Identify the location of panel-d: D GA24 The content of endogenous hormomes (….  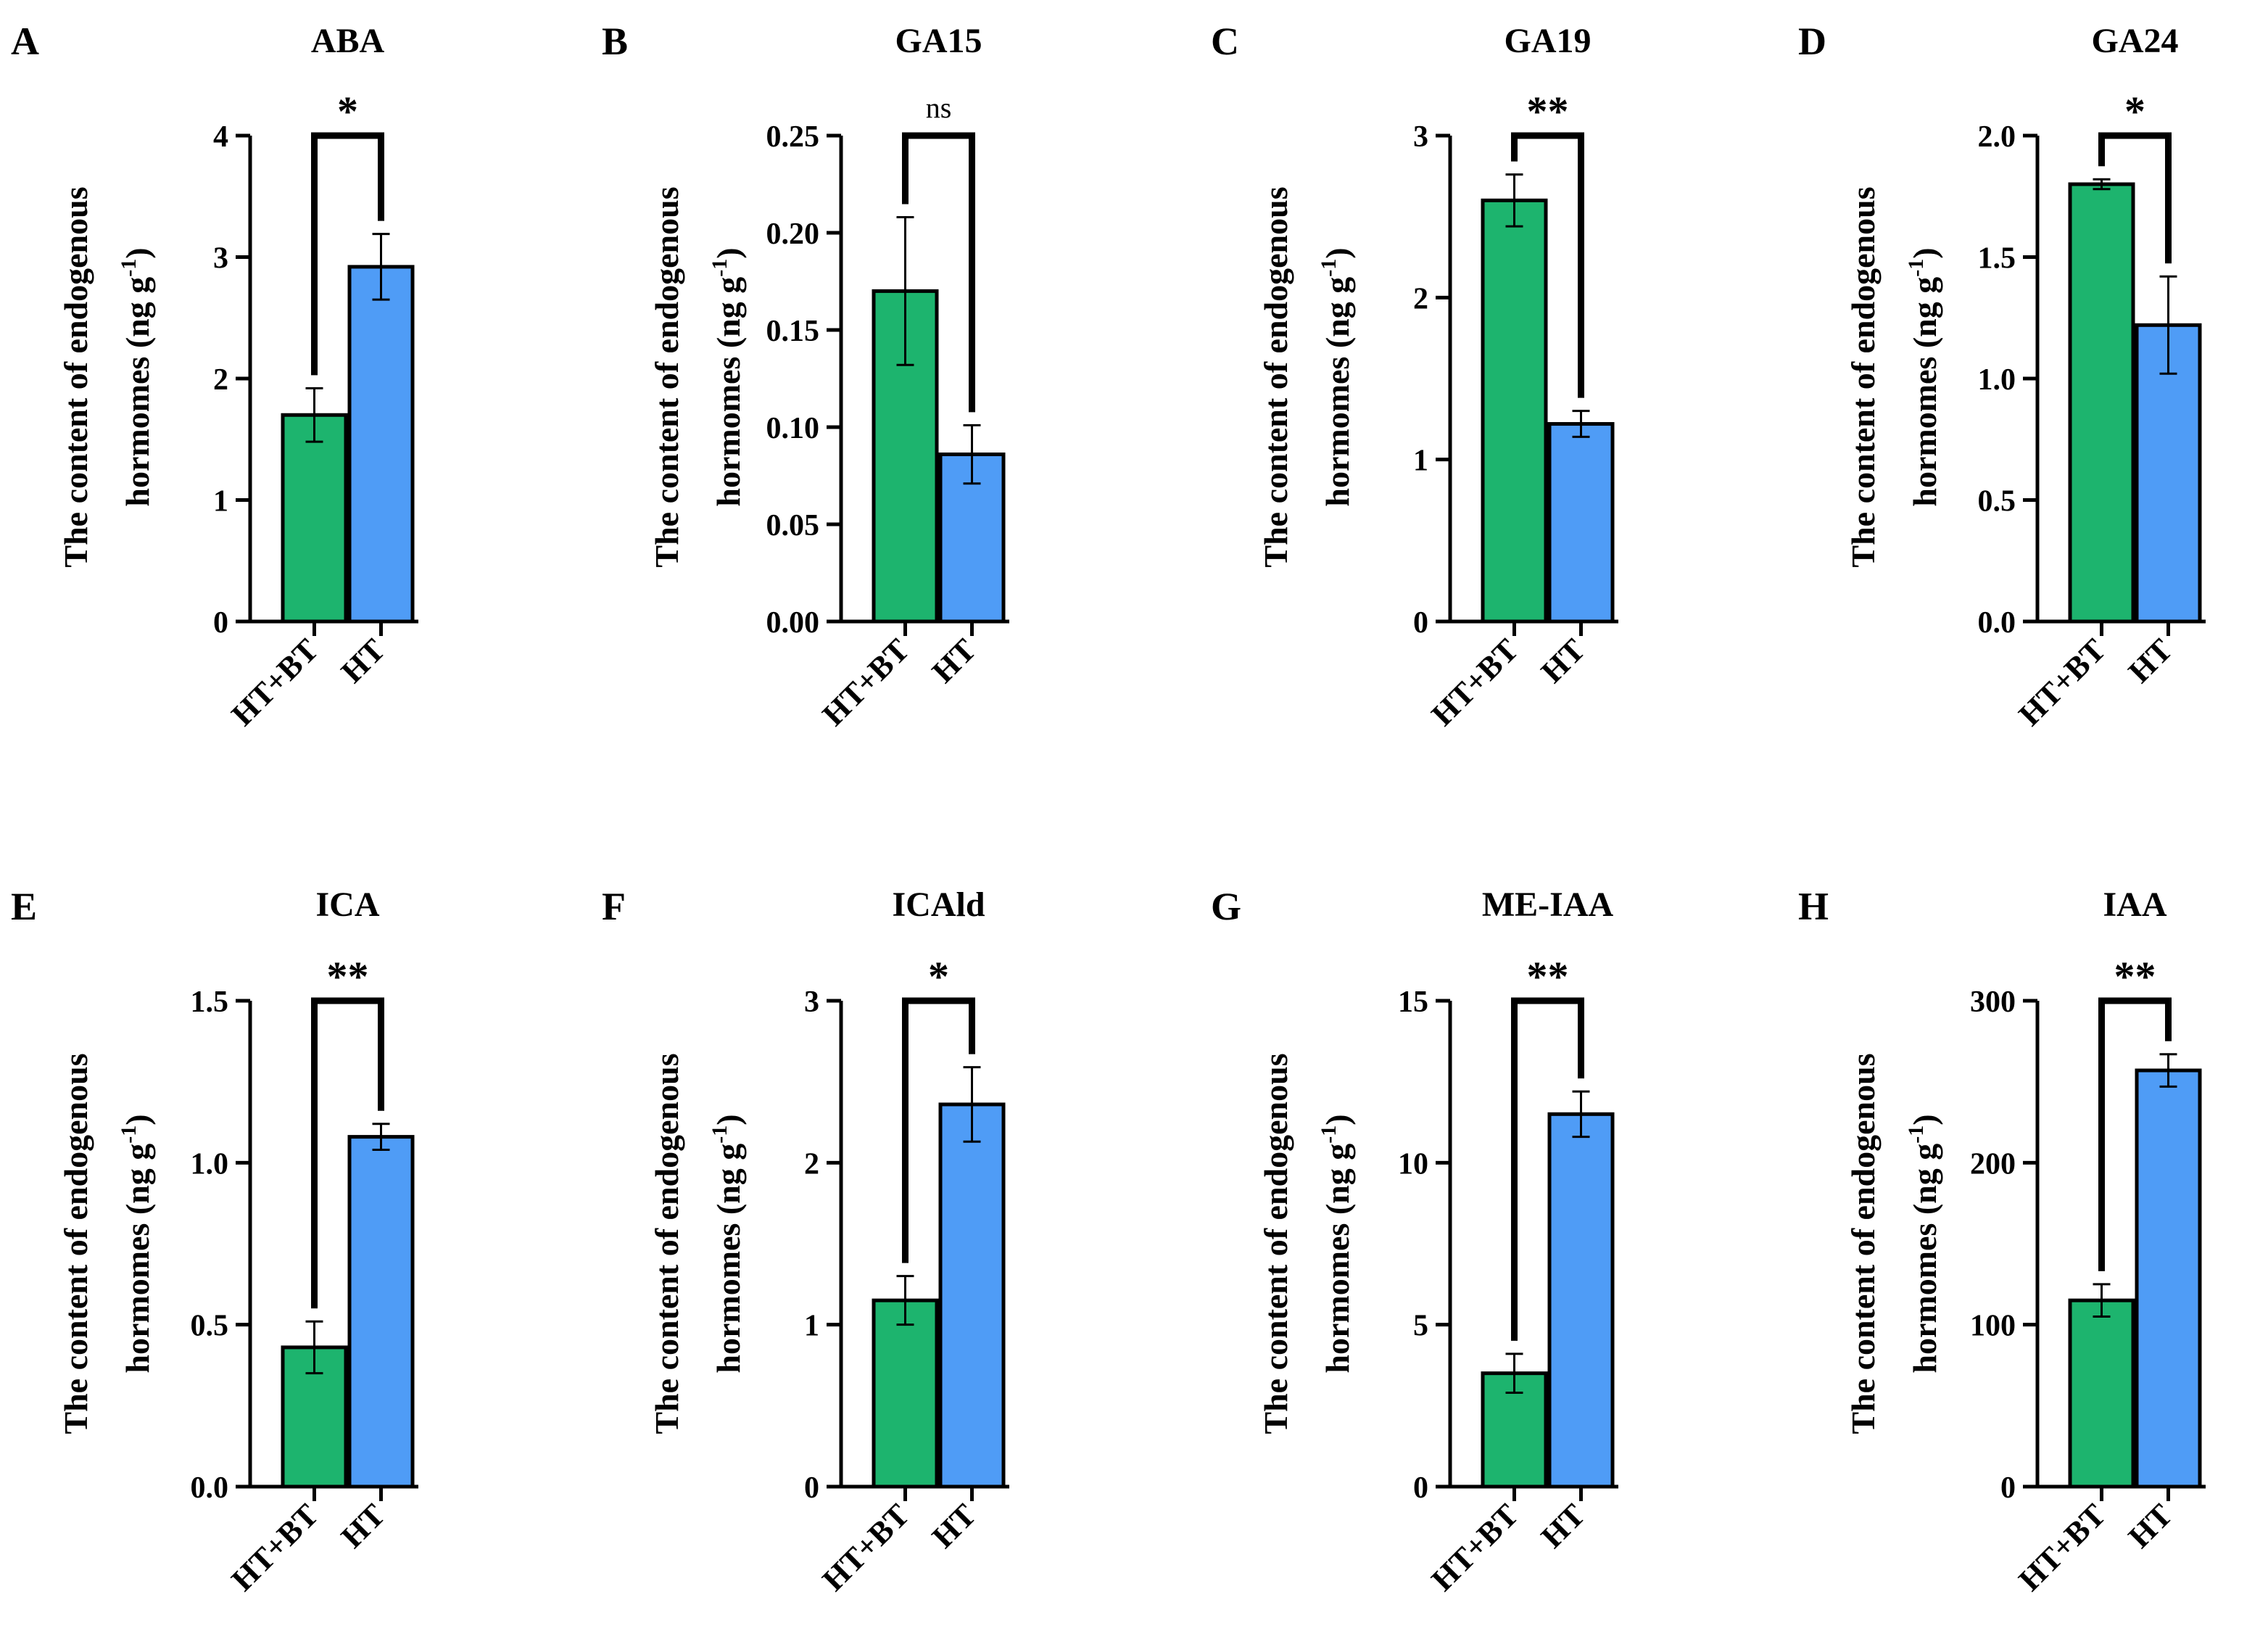
(2002, 376).